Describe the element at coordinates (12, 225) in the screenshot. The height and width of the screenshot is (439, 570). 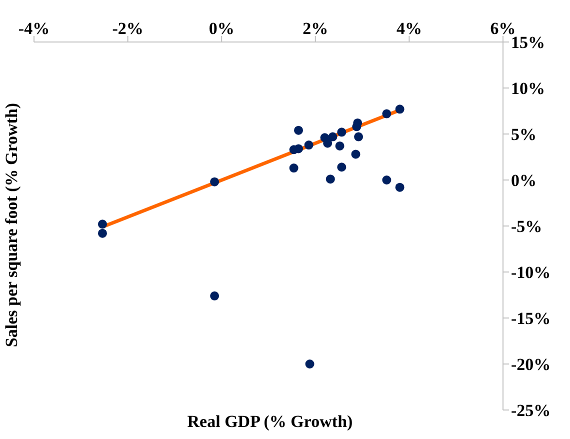
I see `y-axis-title: Sales per square foot (% Growth)` at that location.